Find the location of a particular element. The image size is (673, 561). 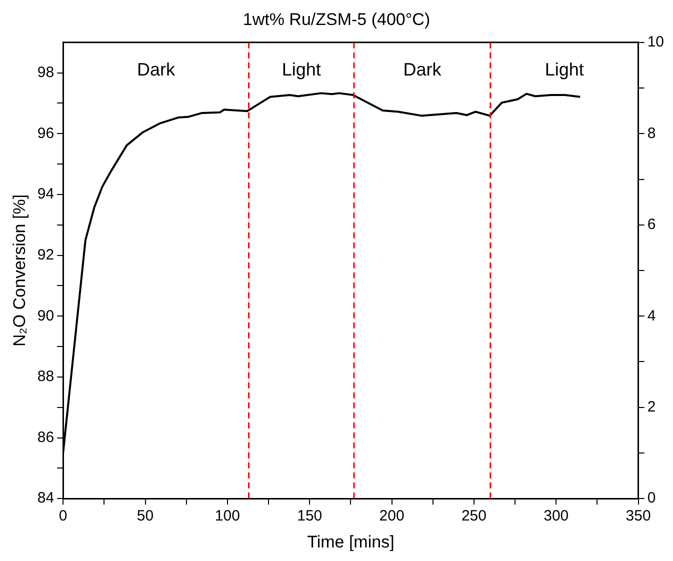

chart-title: 1wt% Ru/ZSM-5 (400°C) is located at coordinates (336, 19).